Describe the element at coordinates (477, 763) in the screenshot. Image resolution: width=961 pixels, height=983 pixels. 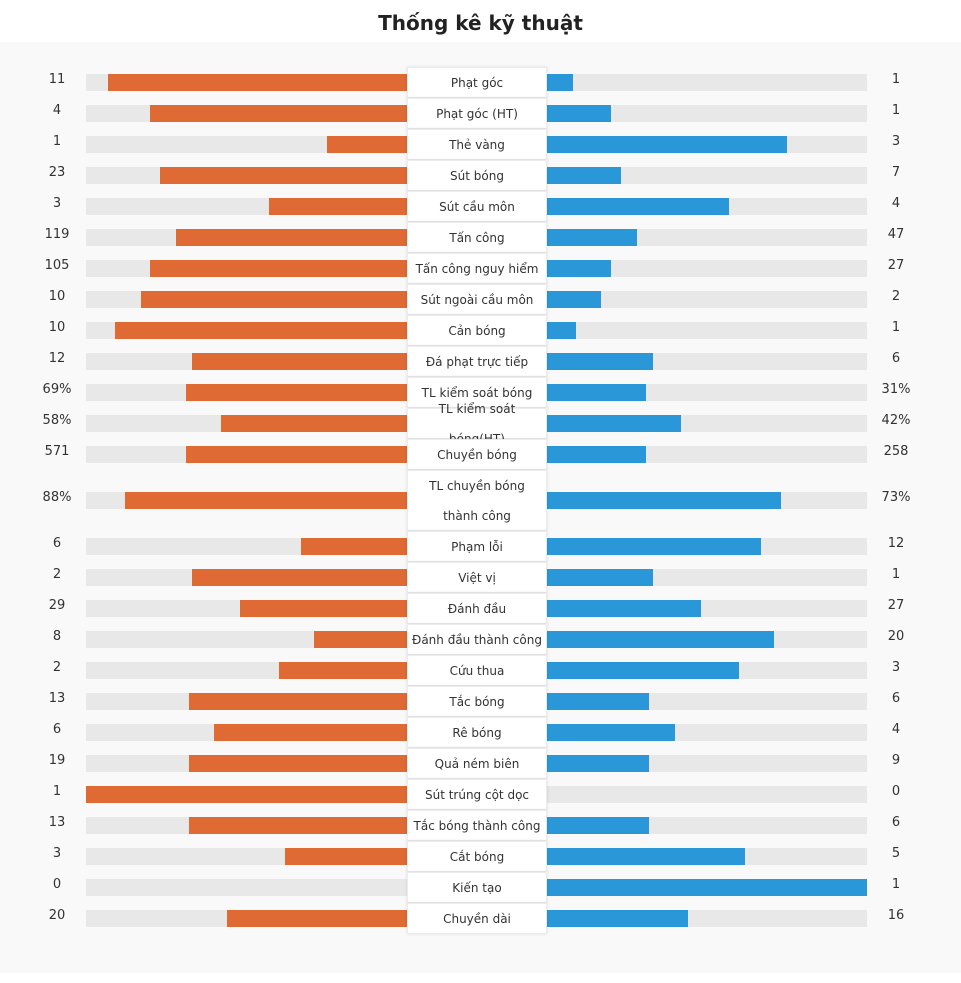
I see `stat-label: Quả ném biên` at that location.